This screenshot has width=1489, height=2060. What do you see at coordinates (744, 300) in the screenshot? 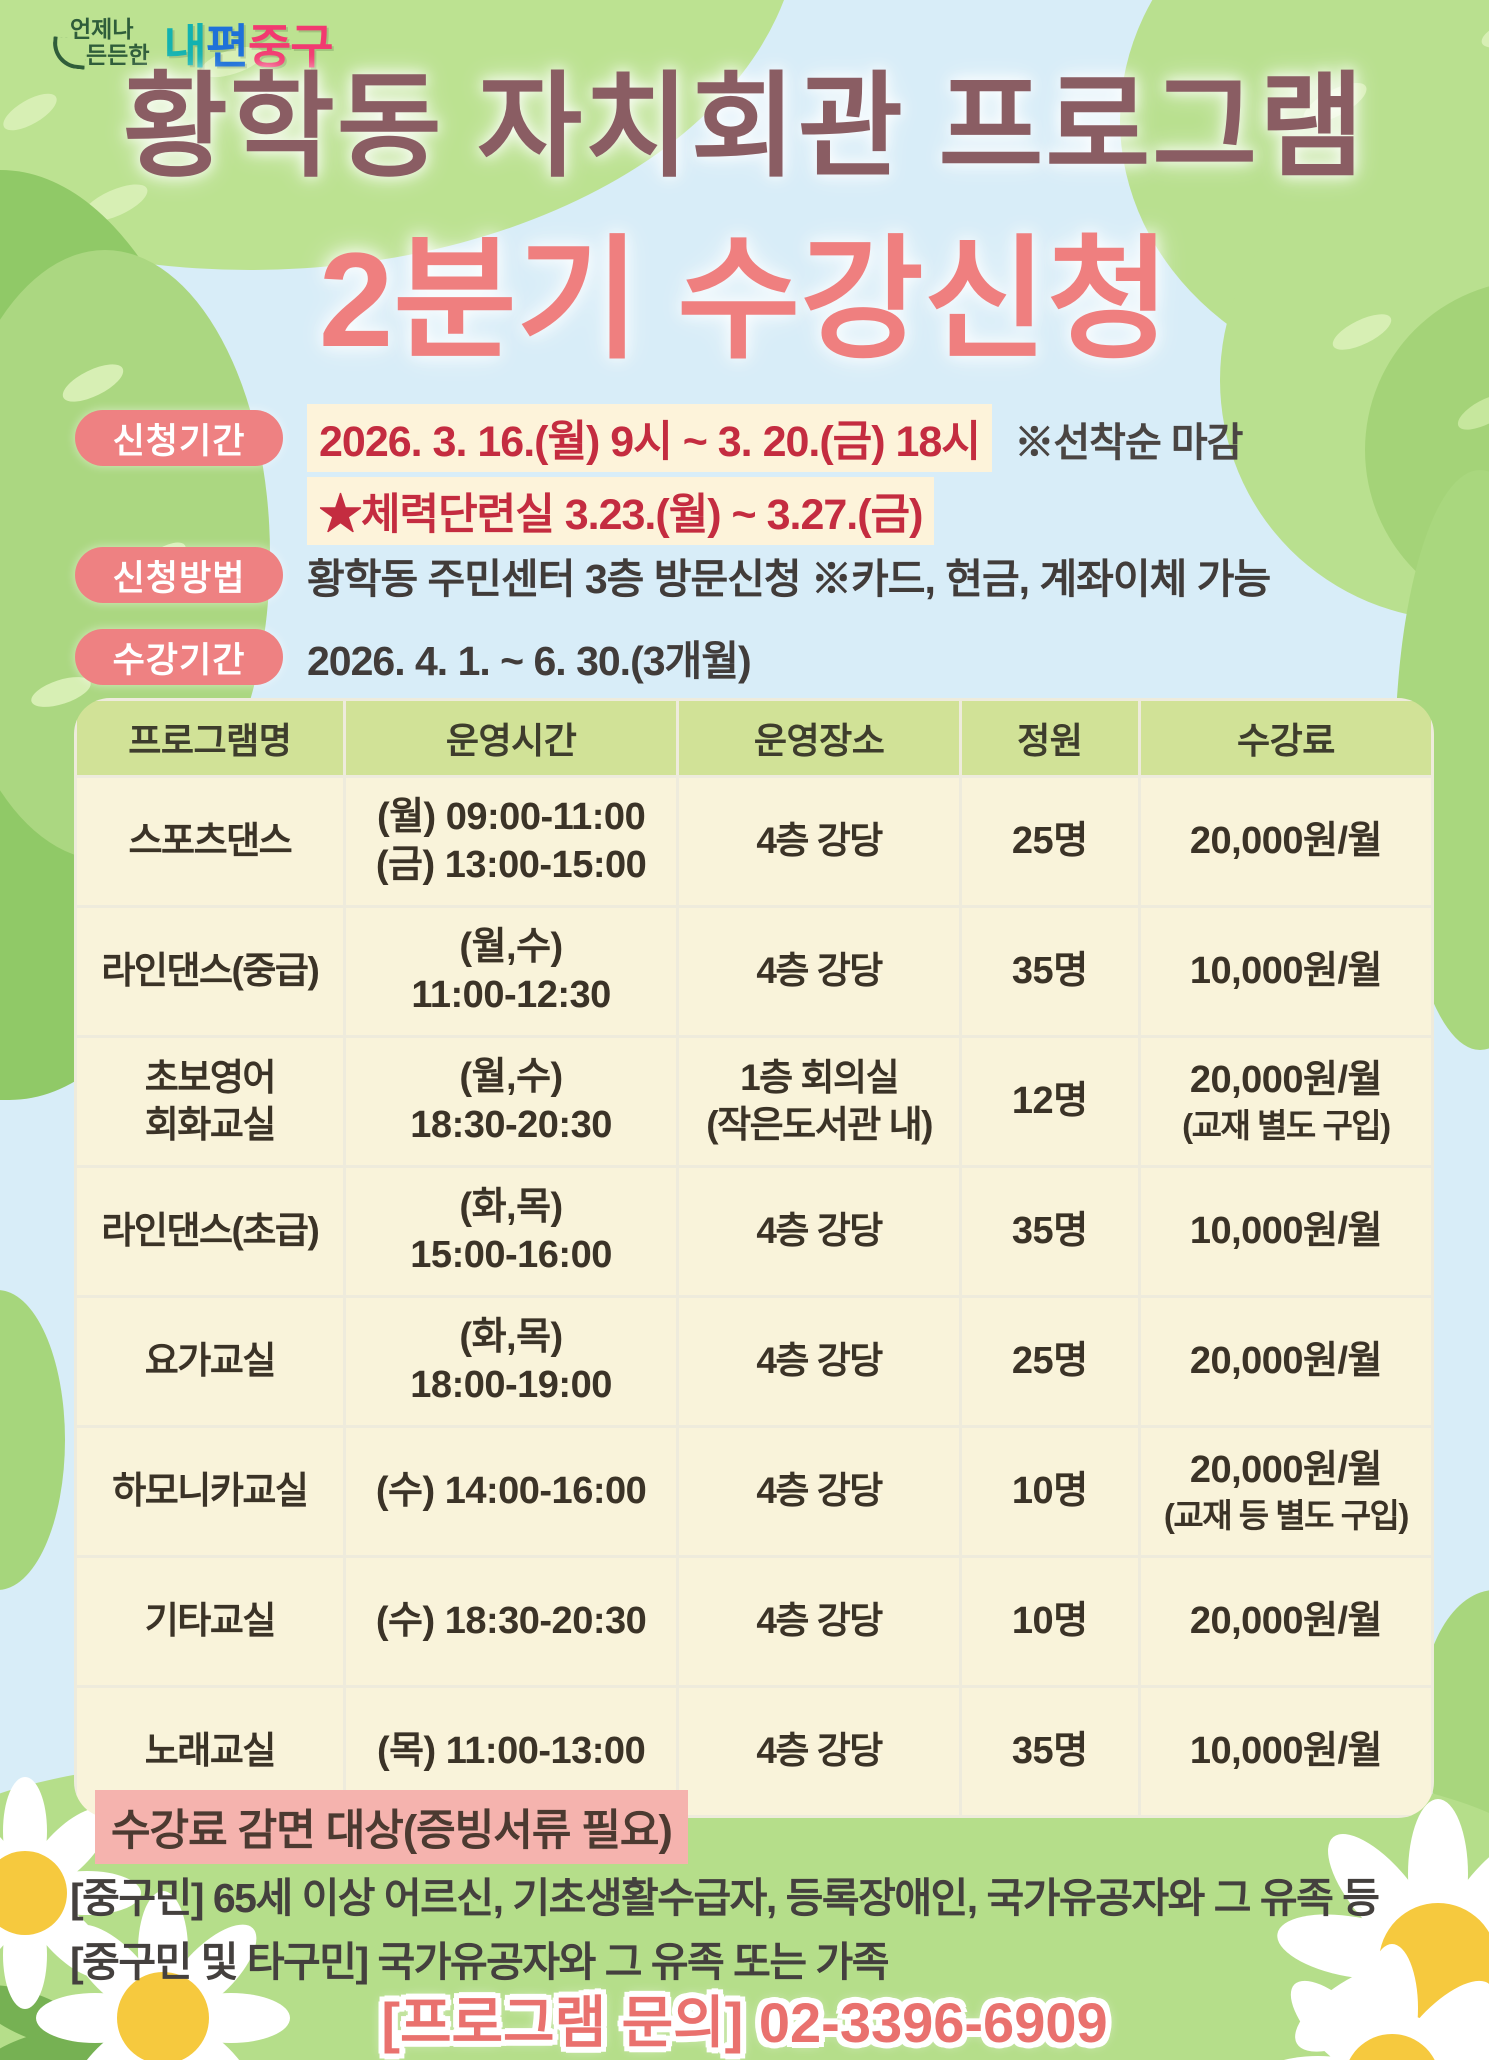
I see `poster-subtitle: 2분기 수강신청` at bounding box center [744, 300].